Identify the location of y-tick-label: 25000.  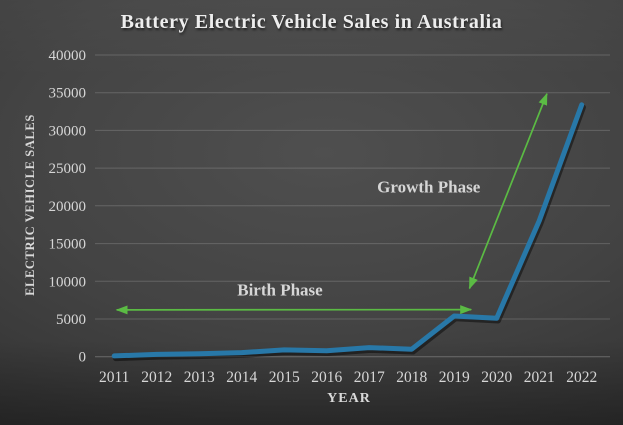
(68, 169).